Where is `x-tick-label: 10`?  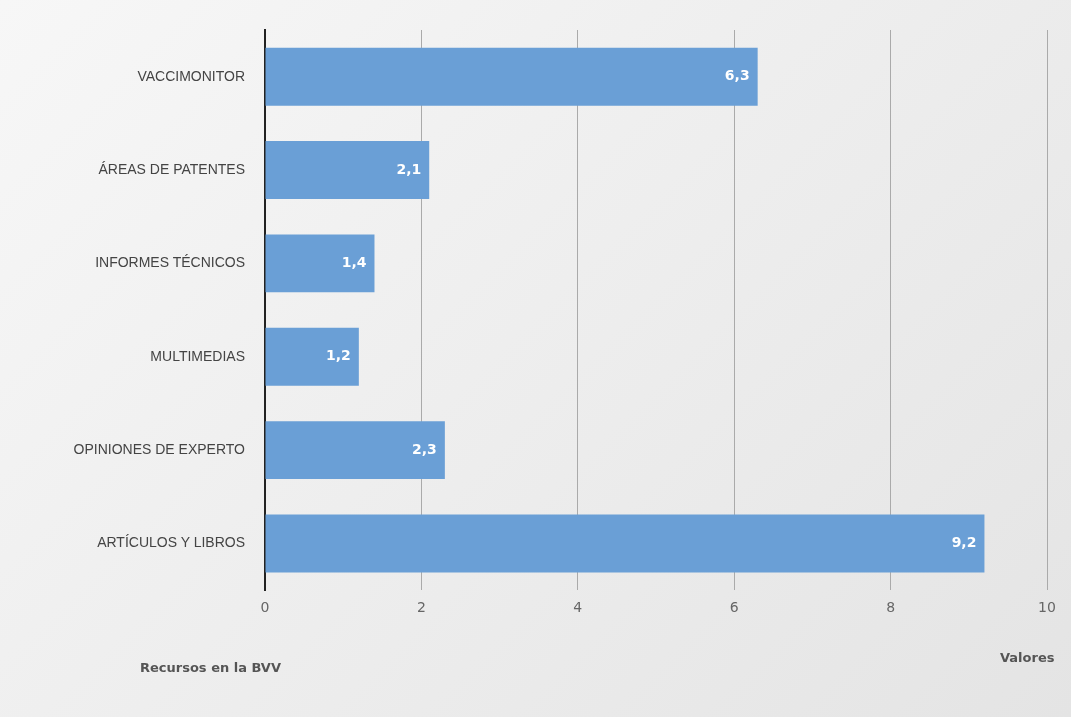 x-tick-label: 10 is located at coordinates (1047, 607).